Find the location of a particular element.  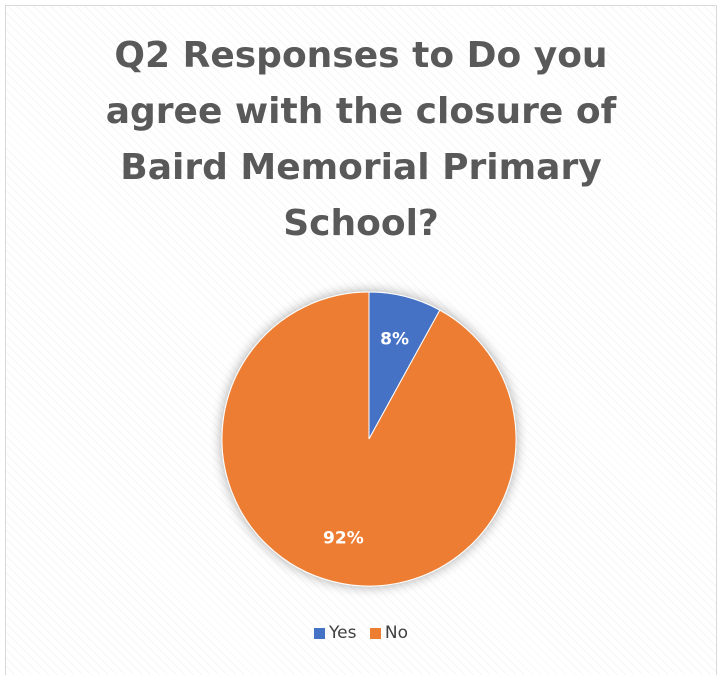

legend-swatch-no is located at coordinates (375, 633).